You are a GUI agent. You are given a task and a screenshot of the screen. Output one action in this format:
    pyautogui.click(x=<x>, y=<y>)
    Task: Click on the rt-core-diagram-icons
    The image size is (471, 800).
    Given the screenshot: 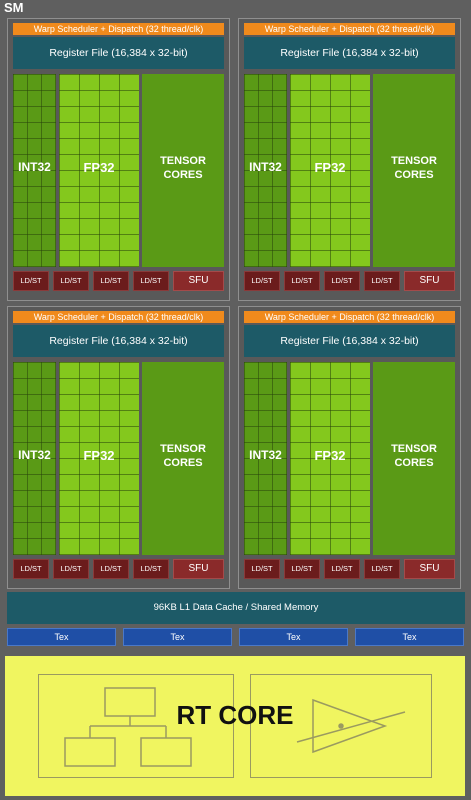 What is the action you would take?
    pyautogui.click(x=235, y=727)
    